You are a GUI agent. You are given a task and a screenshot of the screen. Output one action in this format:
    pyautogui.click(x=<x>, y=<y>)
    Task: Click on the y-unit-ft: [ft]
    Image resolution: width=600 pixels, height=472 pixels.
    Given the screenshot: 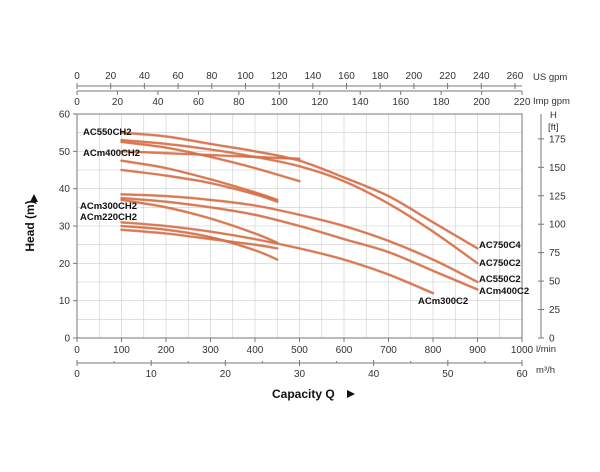 What is the action you would take?
    pyautogui.click(x=553, y=127)
    